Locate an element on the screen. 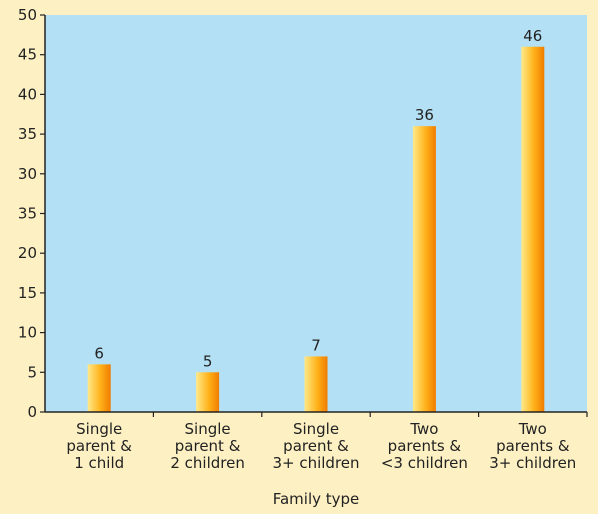 The width and height of the screenshot is (598, 514). category-label: Two parents & <3 children is located at coordinates (424, 446).